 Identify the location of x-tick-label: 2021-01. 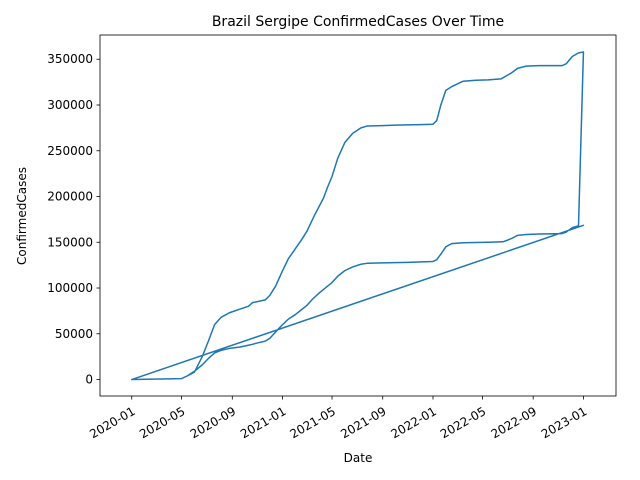
(263, 422).